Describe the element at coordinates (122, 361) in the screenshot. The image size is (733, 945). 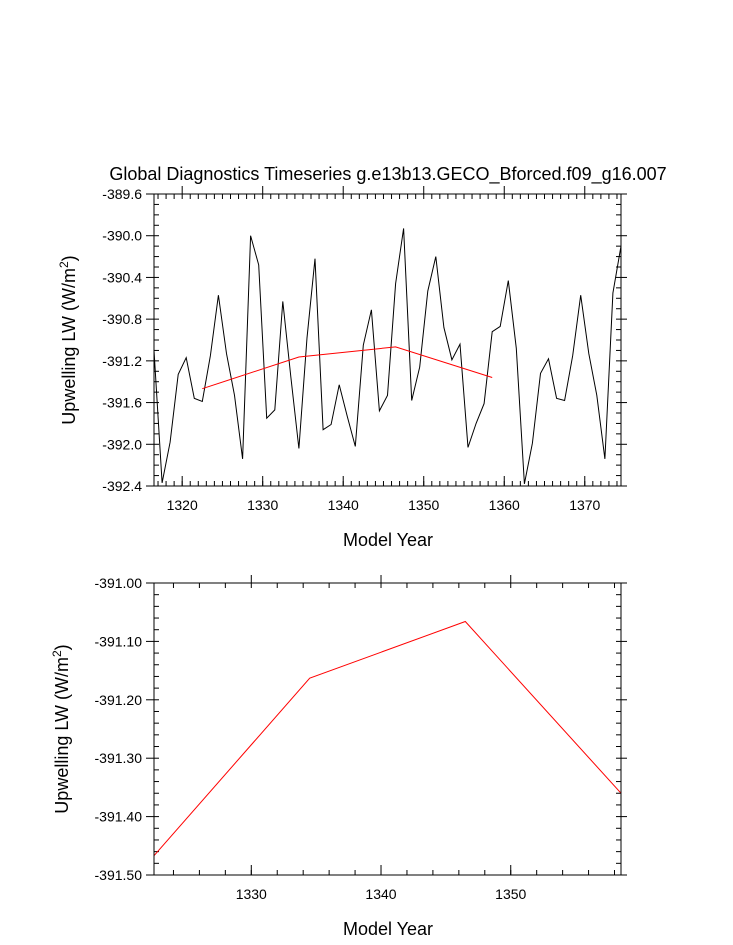
I see `top-y-tick-label: -391.2` at that location.